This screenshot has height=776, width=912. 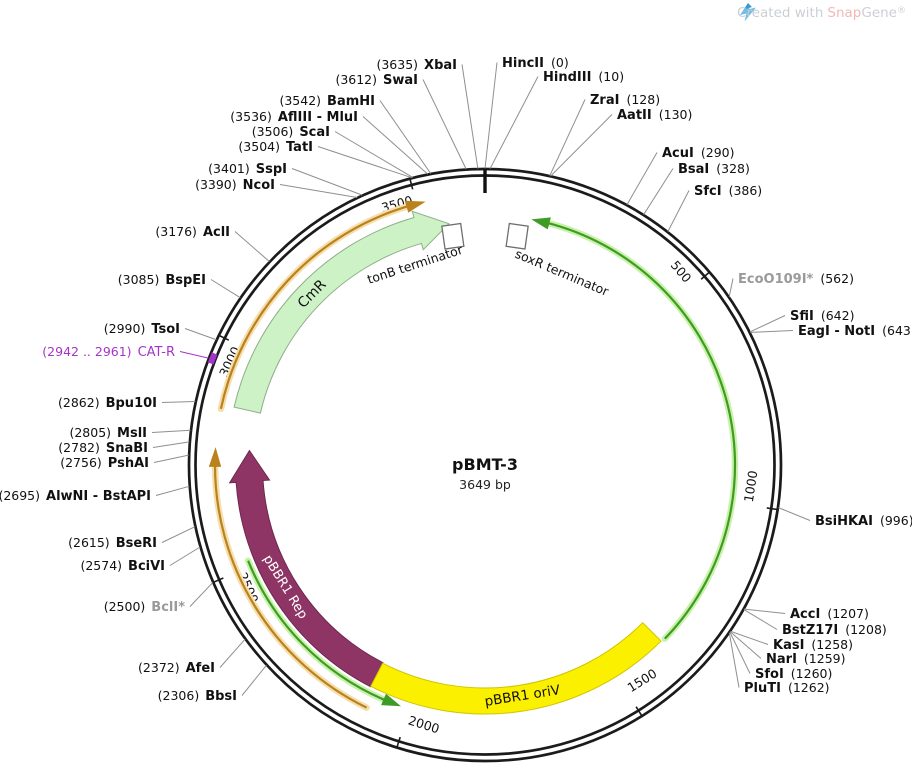 What do you see at coordinates (863, 521) in the screenshot?
I see `enzyme-label-BsiHKAI: BsiHKAI (996)` at bounding box center [863, 521].